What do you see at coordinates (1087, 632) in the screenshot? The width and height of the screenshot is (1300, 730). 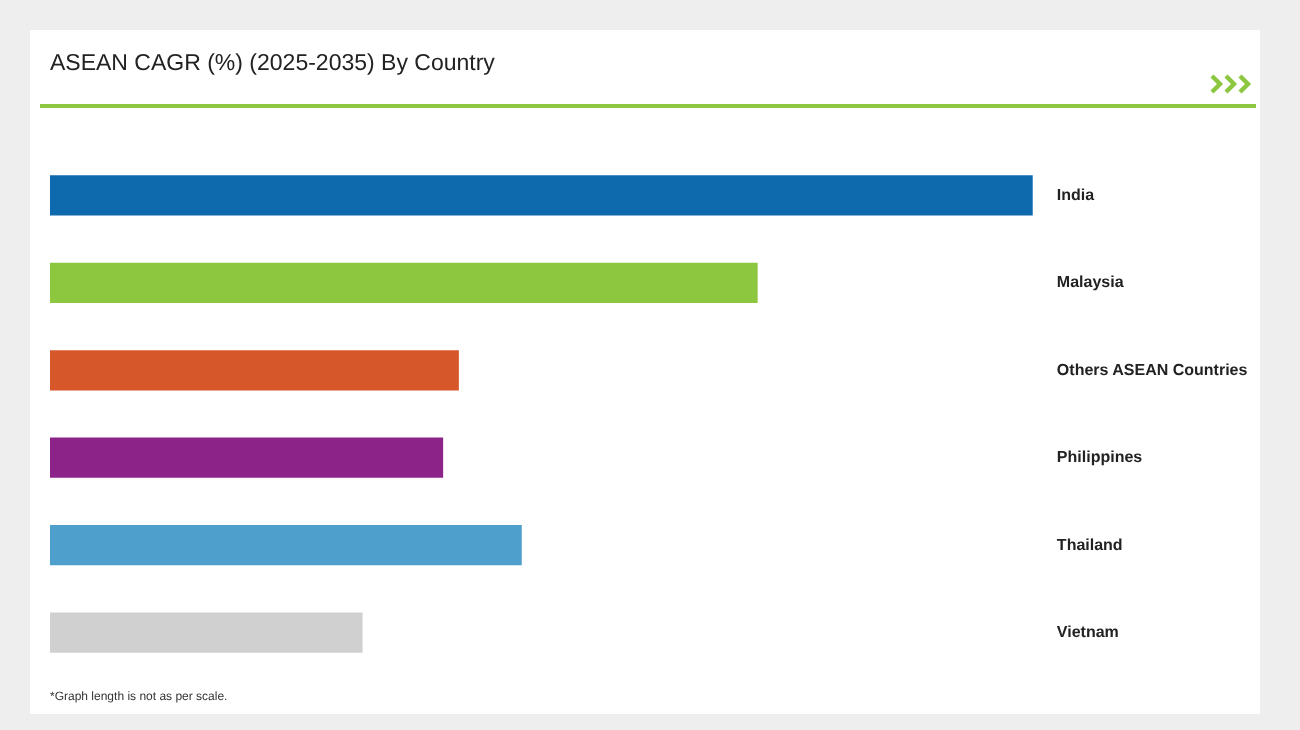 I see `y-tick-label: Vietnam` at bounding box center [1087, 632].